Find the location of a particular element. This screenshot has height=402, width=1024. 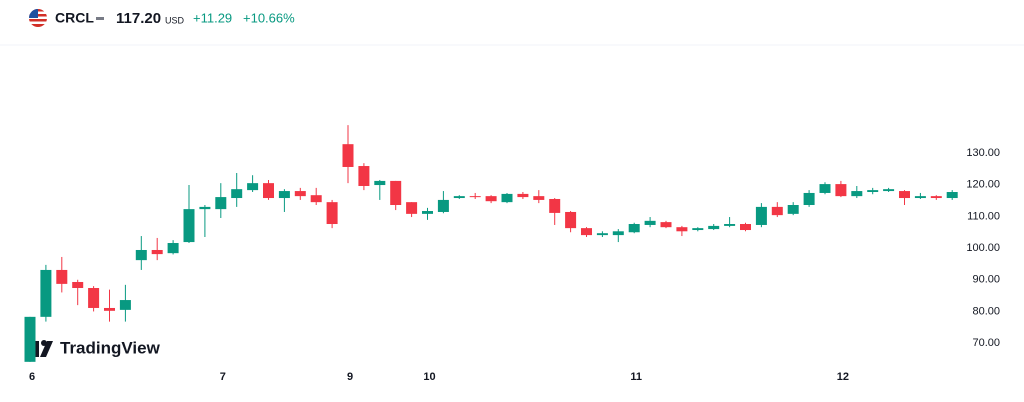

separator is located at coordinates (100, 18).